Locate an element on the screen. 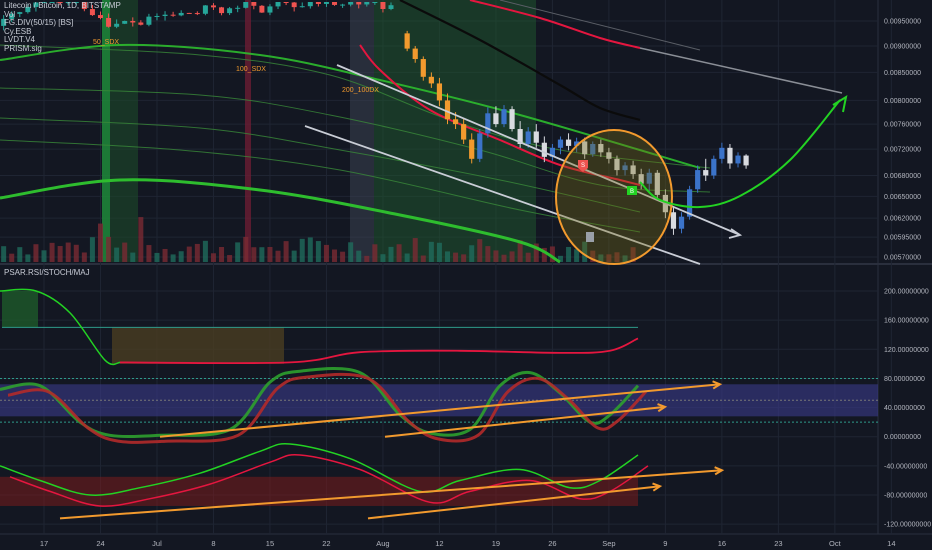  x-tick-label: Jul is located at coordinates (157, 543).